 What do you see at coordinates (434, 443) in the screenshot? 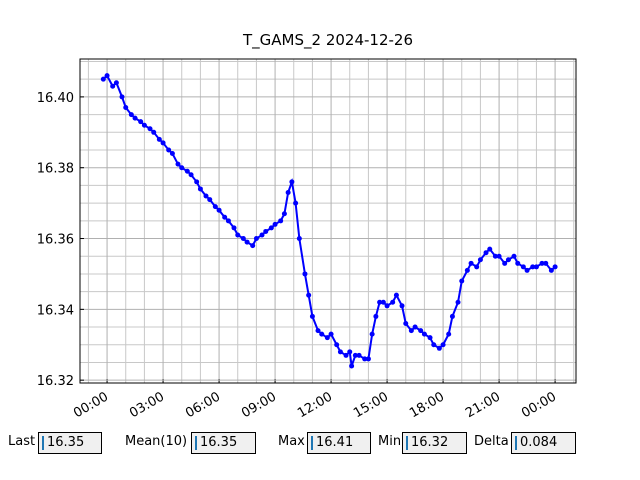
I see `text-box: 16.32` at bounding box center [434, 443].